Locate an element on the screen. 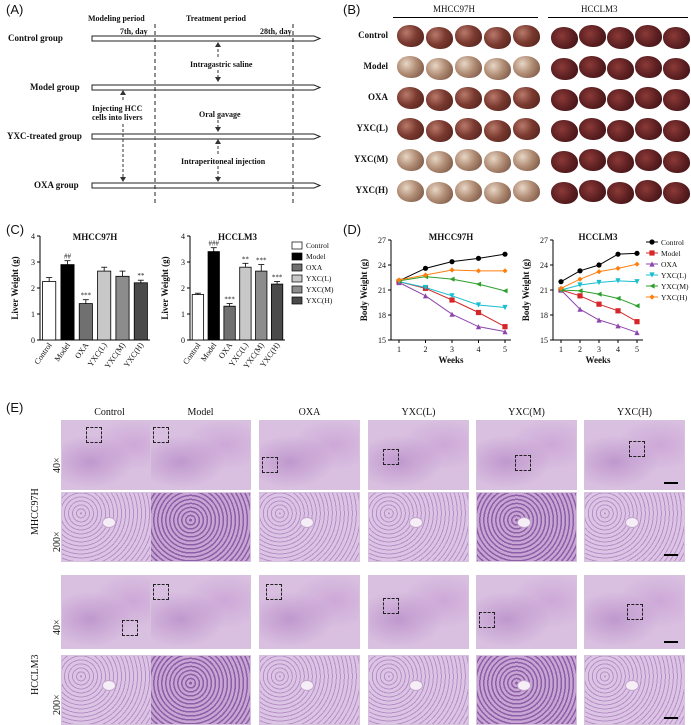 The height and width of the screenshot is (725, 691). mag-40-row1: 40× is located at coordinates (57, 465).